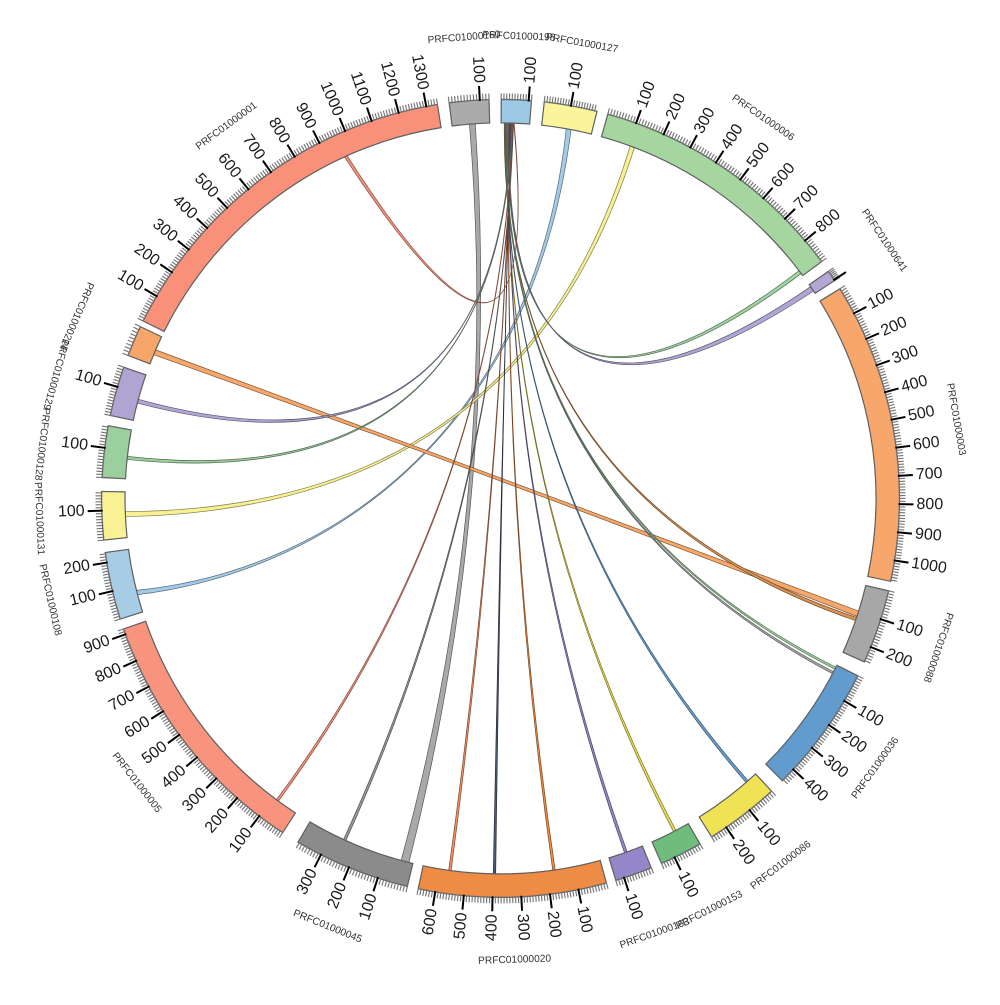 Image resolution: width=1000 pixels, height=1005 pixels. I want to click on svg-text: 1300, so click(419, 72).